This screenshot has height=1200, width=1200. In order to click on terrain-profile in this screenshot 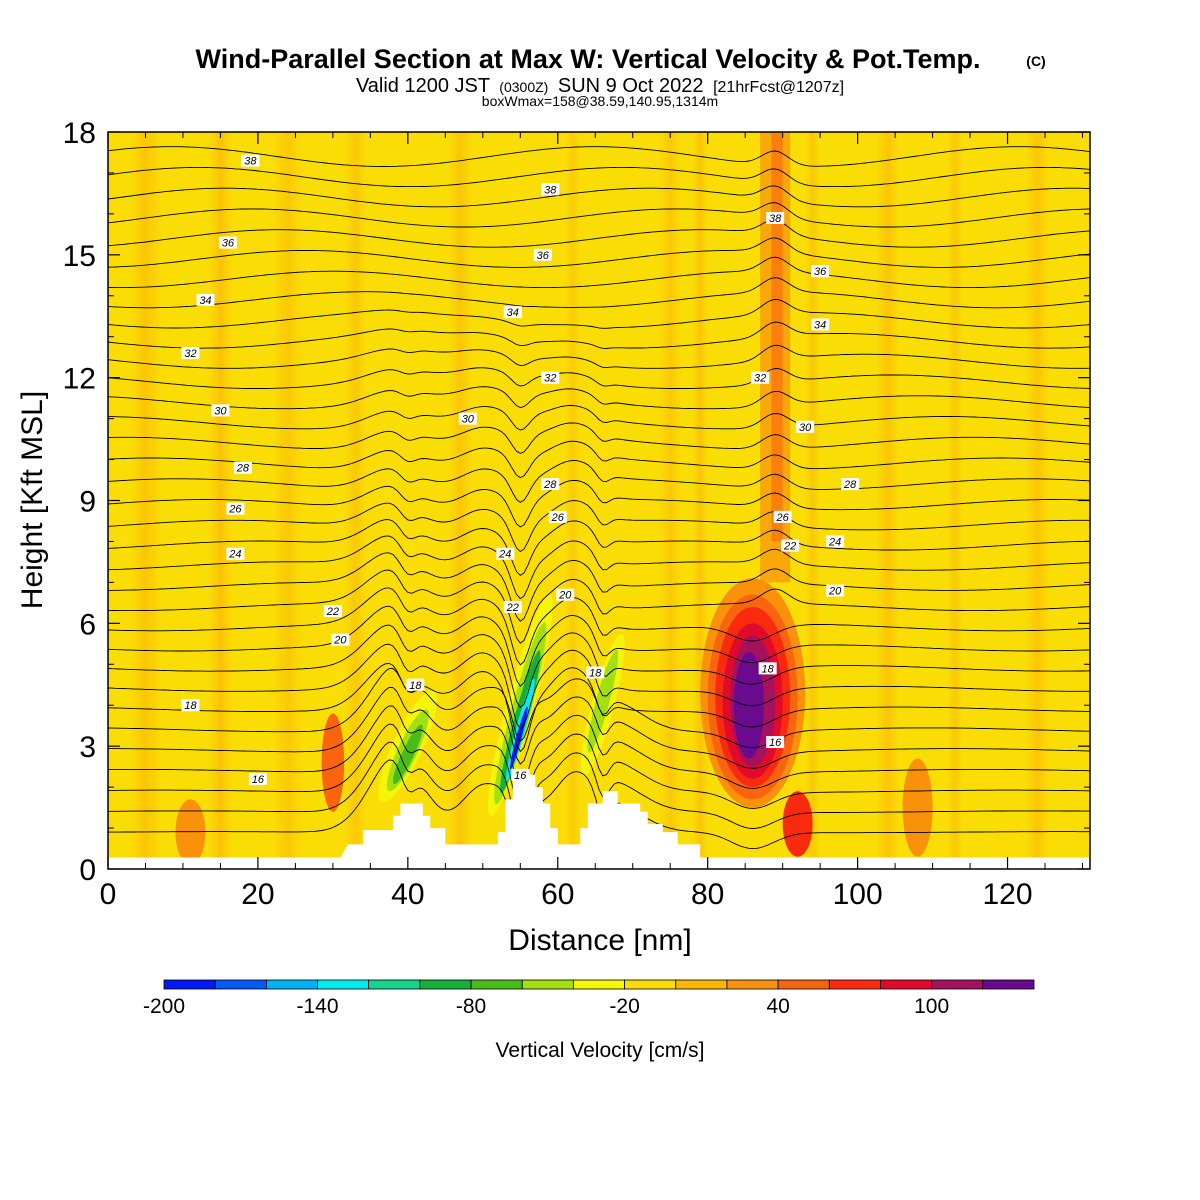, I will do `click(599, 821)`.